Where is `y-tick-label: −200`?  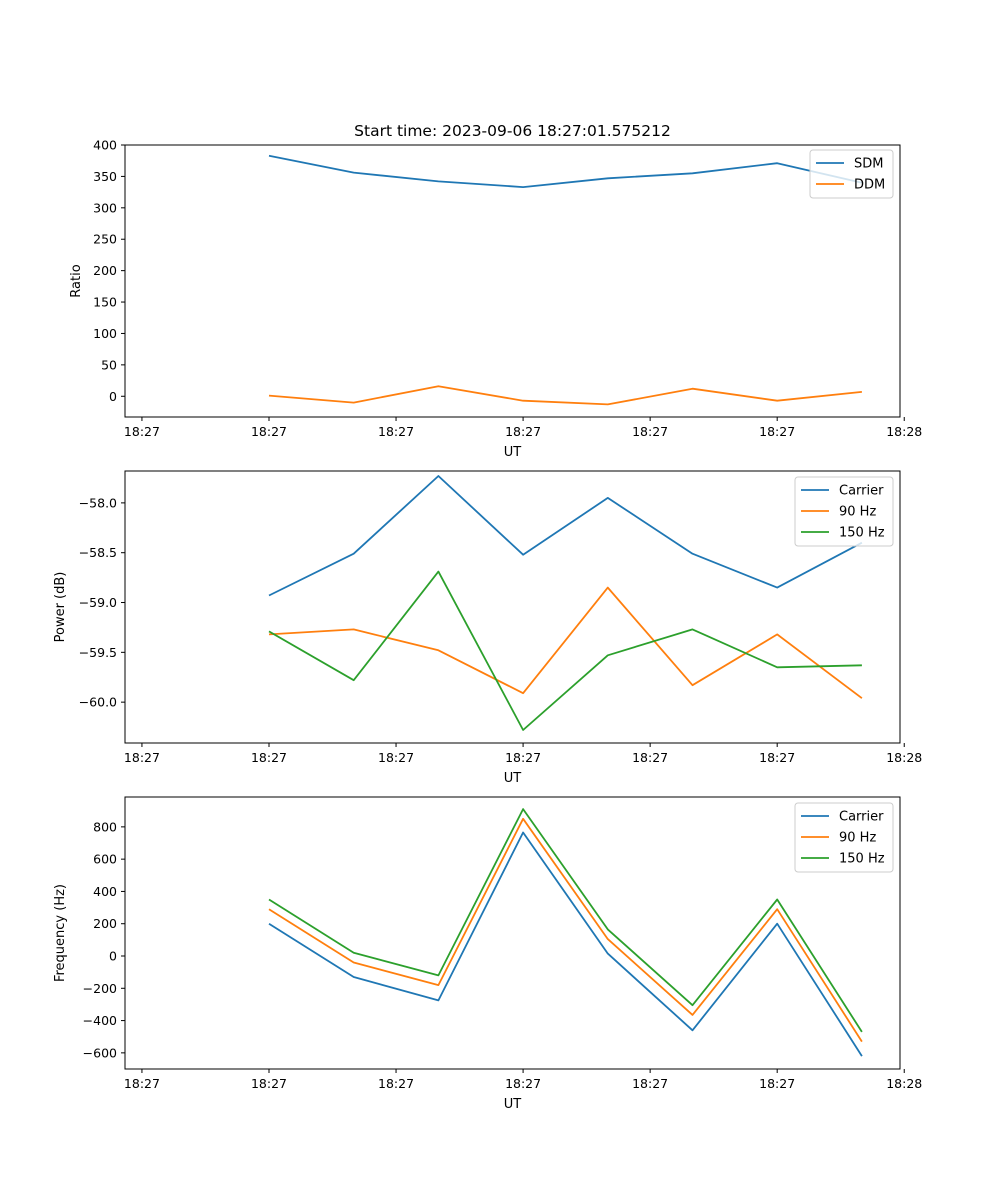
y-tick-label: −200 is located at coordinates (100, 988).